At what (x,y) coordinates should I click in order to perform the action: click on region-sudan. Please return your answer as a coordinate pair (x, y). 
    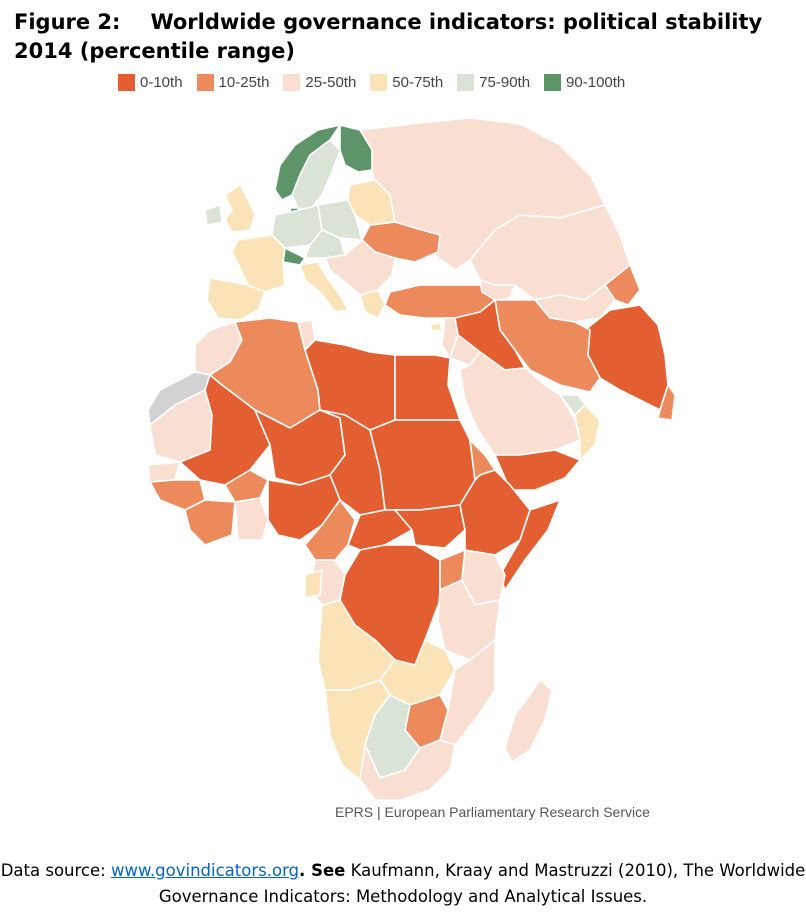
    Looking at the image, I should click on (422, 465).